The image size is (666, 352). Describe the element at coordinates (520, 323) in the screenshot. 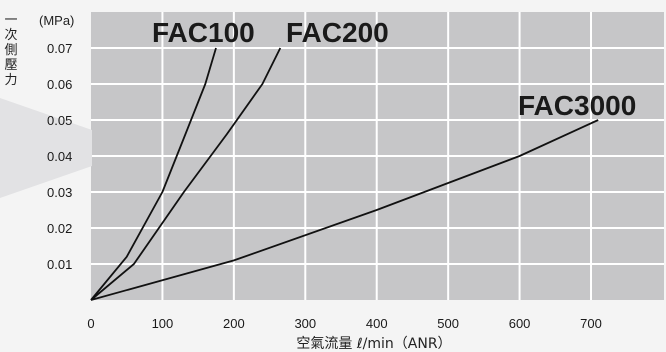

I see `x-tick-600: 600` at that location.